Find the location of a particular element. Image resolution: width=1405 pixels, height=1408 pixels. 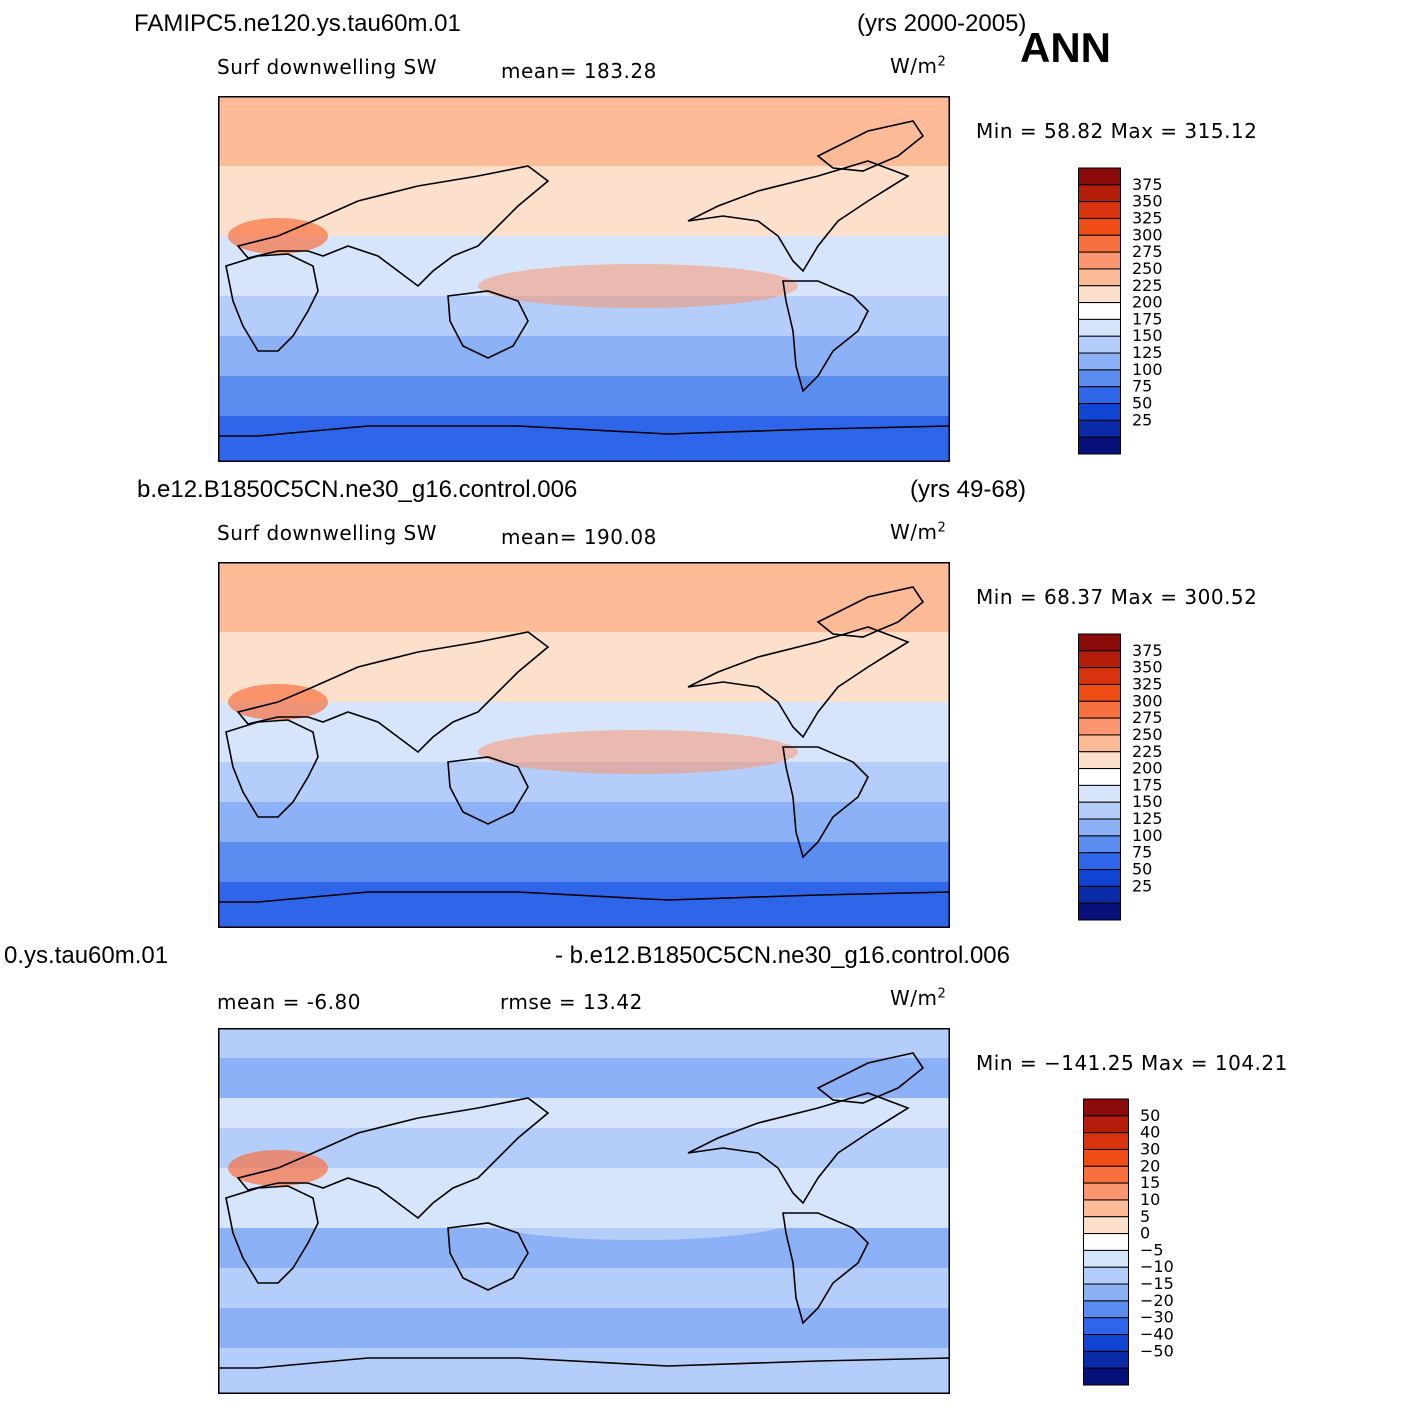

panel-1-variable-title: Surf downwelling SW is located at coordinates (327, 67).